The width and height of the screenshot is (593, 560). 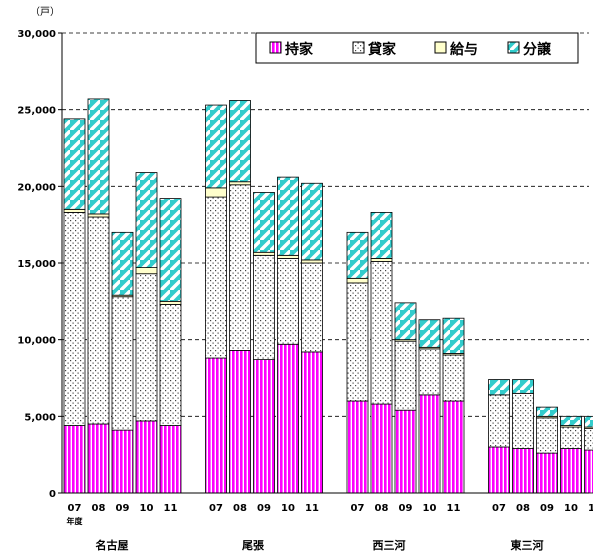 I want to click on group-label: 尾張, so click(x=253, y=545).